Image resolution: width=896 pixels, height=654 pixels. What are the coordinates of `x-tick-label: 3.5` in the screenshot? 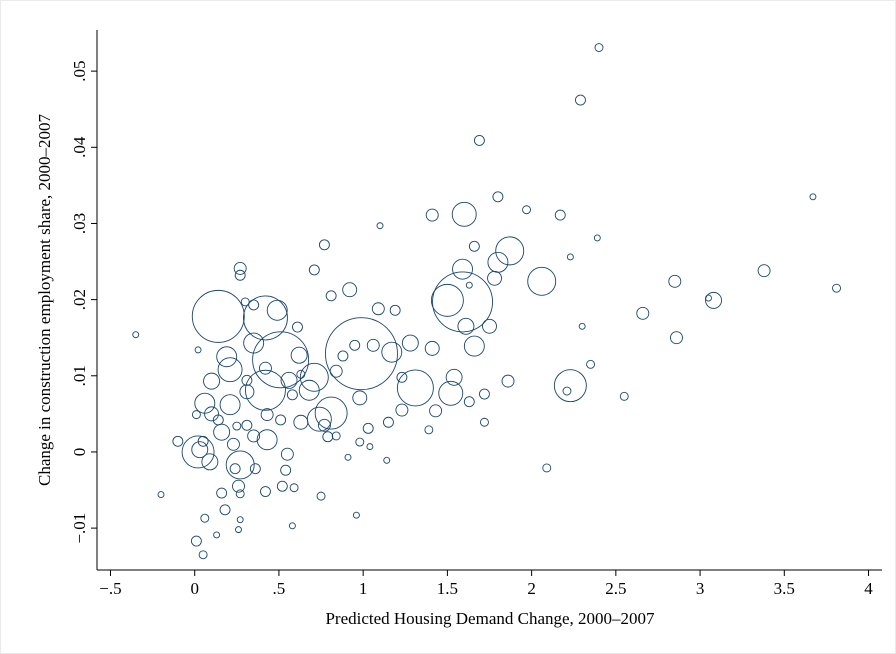 It's located at (784, 588).